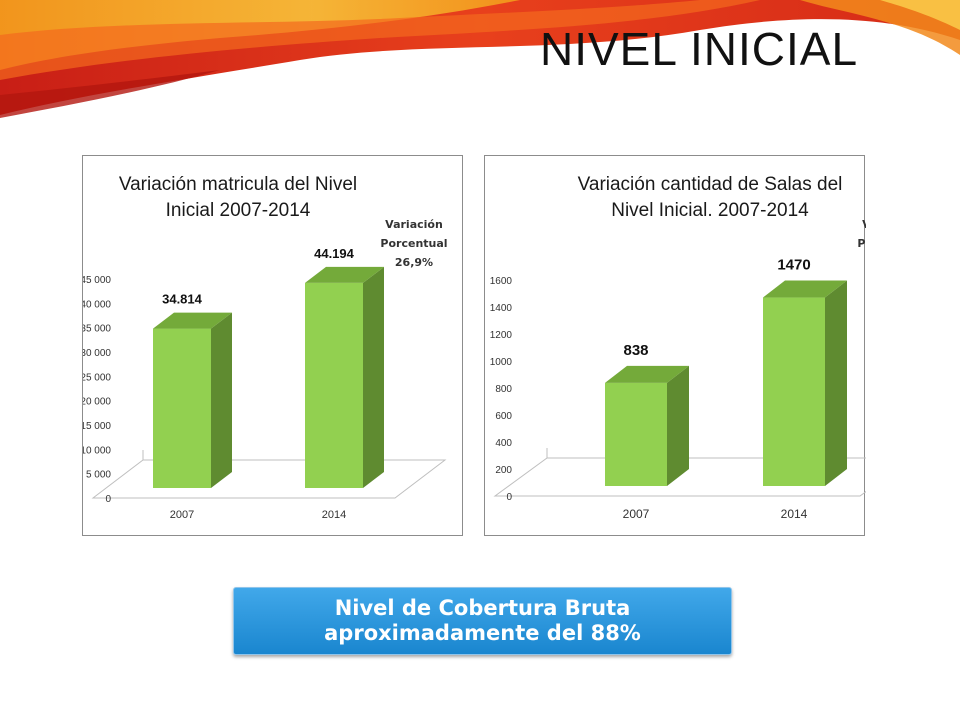 The image size is (960, 720). What do you see at coordinates (334, 253) in the screenshot?
I see `data-label: 44.194` at bounding box center [334, 253].